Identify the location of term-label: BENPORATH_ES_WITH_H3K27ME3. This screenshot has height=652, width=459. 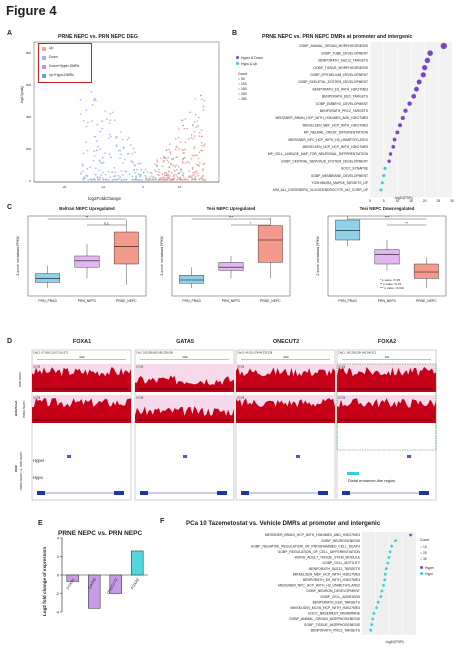
(331, 580).